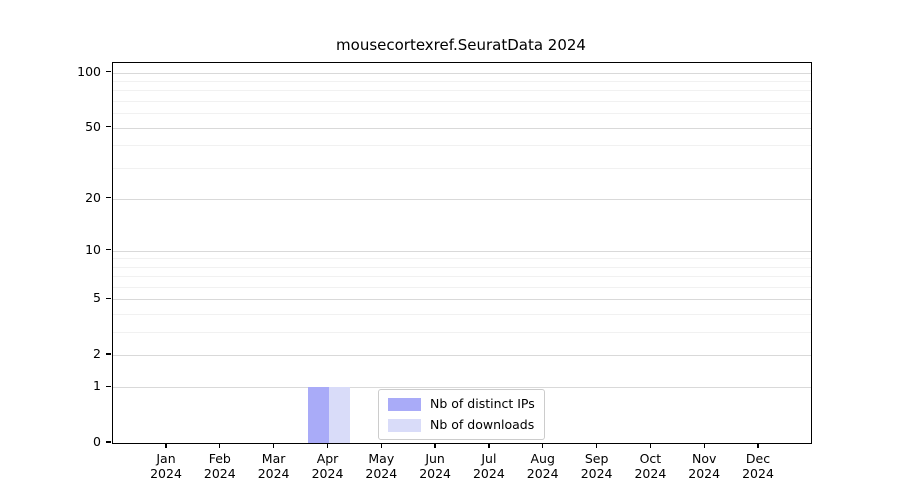 The image size is (900, 500). I want to click on legend-label-downloads: Nb of downloads, so click(482, 424).